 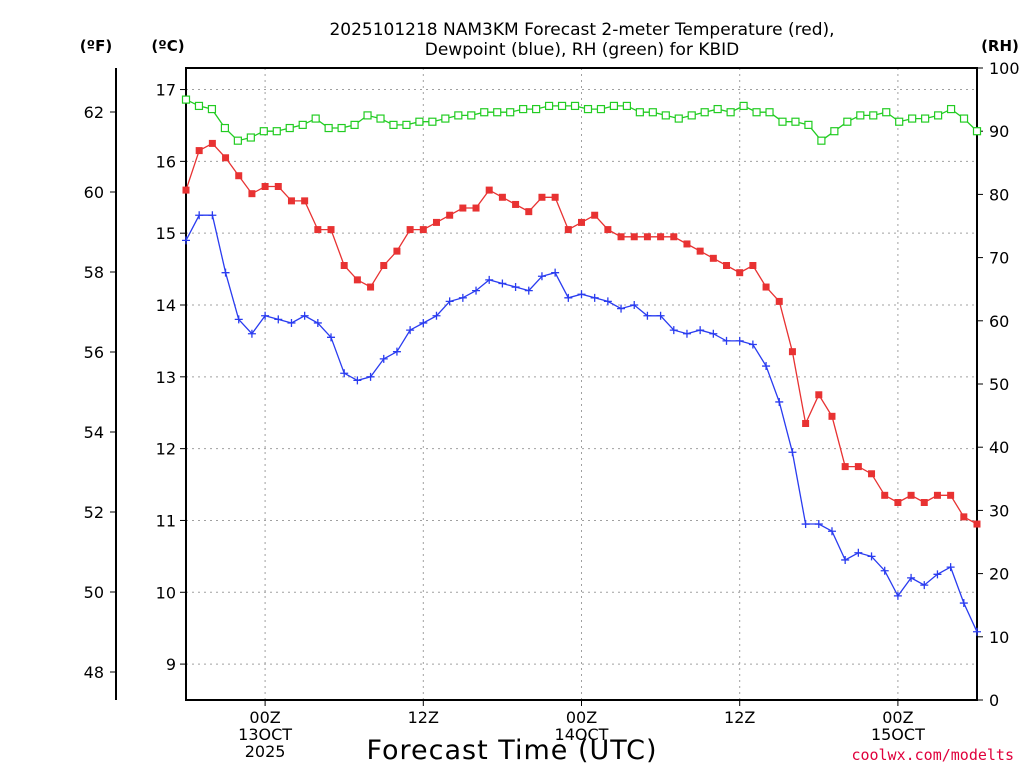 What do you see at coordinates (94, 432) in the screenshot?
I see `fahrenheit-tick-label: 54` at bounding box center [94, 432].